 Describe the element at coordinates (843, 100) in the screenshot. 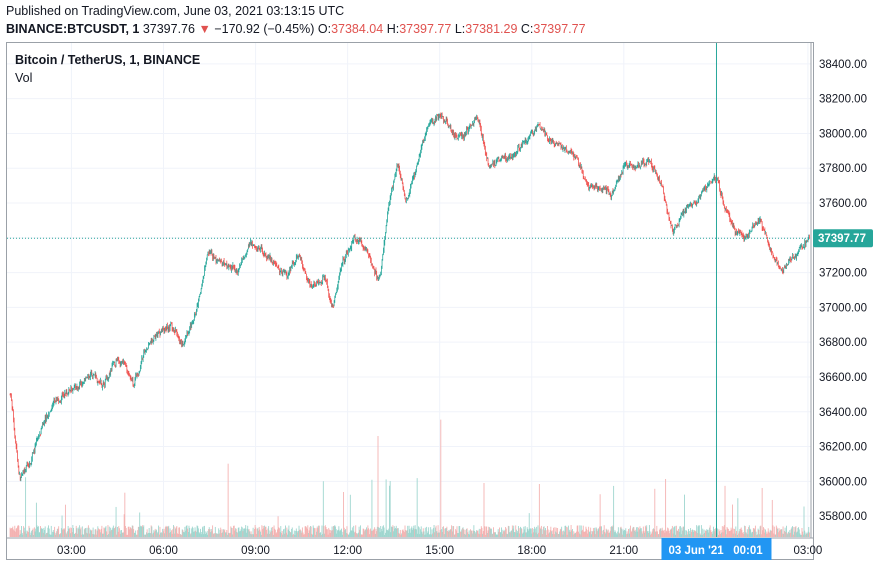

I see `price-tick-label: 38200.00` at that location.